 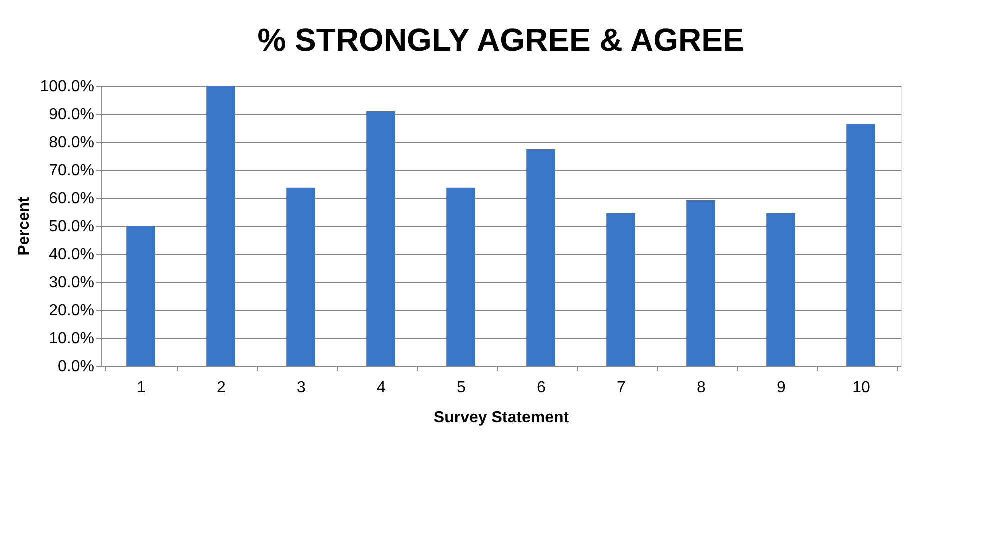 I want to click on y-tick-label: 0.0%, so click(x=76, y=367).